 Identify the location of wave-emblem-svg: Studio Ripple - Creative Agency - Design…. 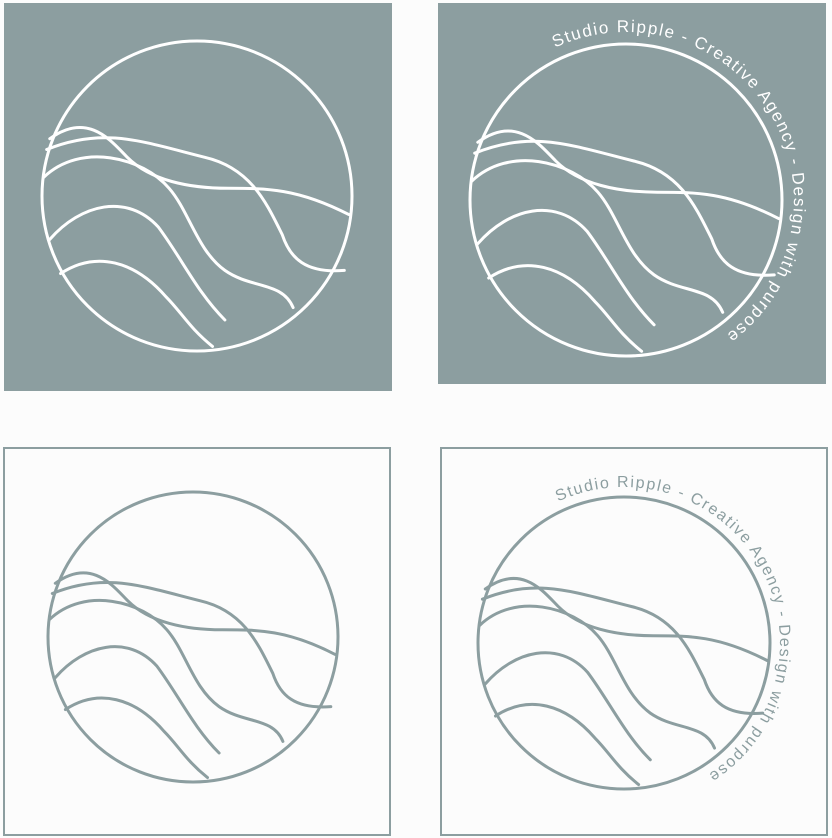
(633, 632).